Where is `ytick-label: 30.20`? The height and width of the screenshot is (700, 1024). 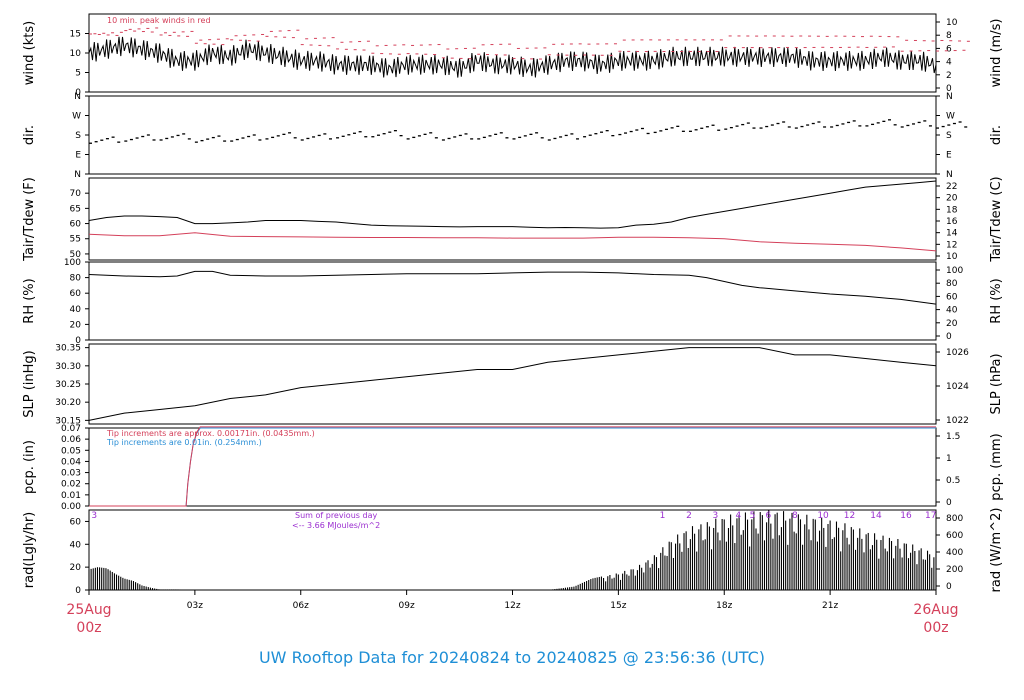
ytick-label: 30.20 is located at coordinates (68, 403).